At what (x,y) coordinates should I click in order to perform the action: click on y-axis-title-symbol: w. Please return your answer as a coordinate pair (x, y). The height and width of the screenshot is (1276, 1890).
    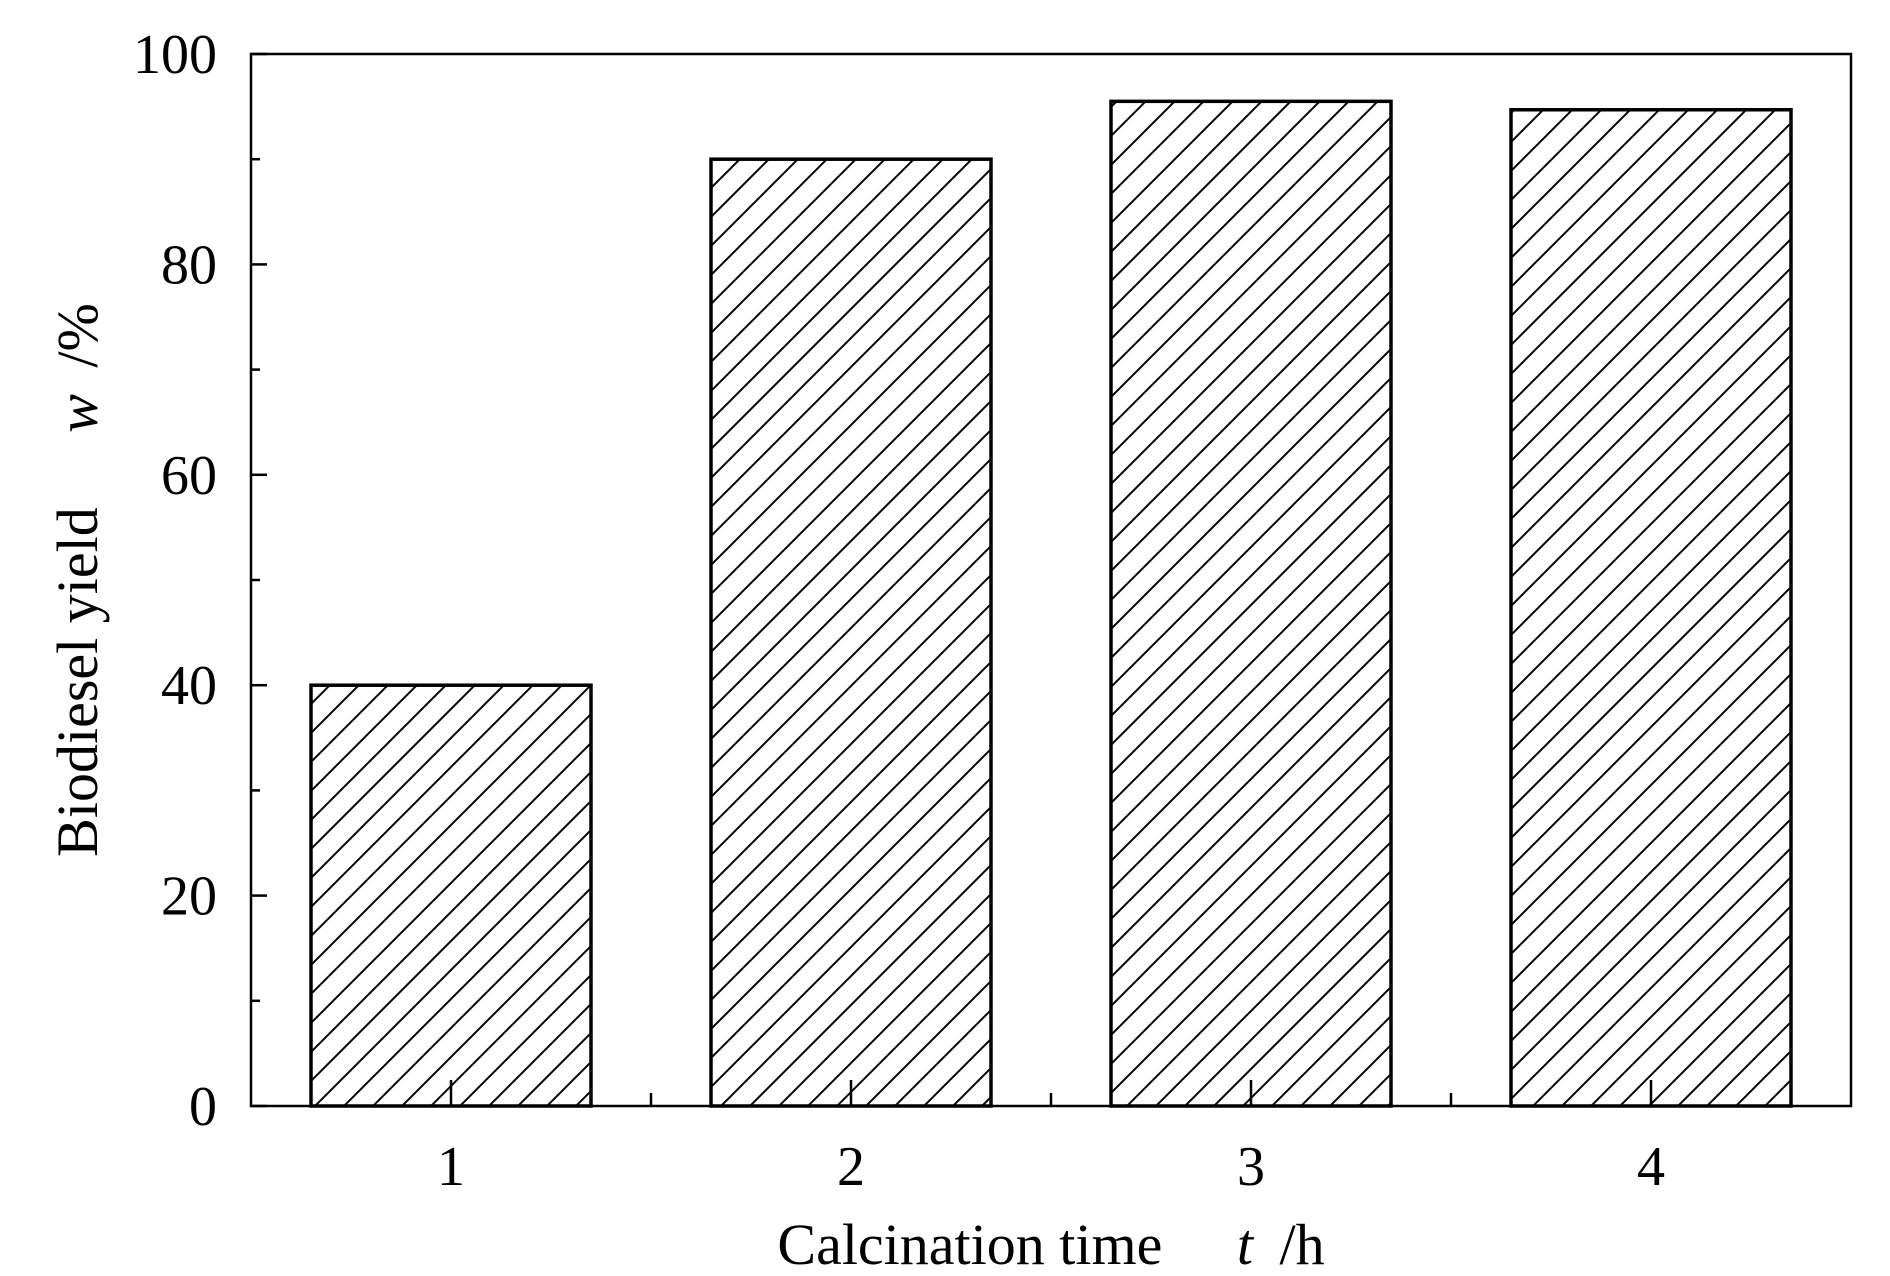
    Looking at the image, I should click on (77, 413).